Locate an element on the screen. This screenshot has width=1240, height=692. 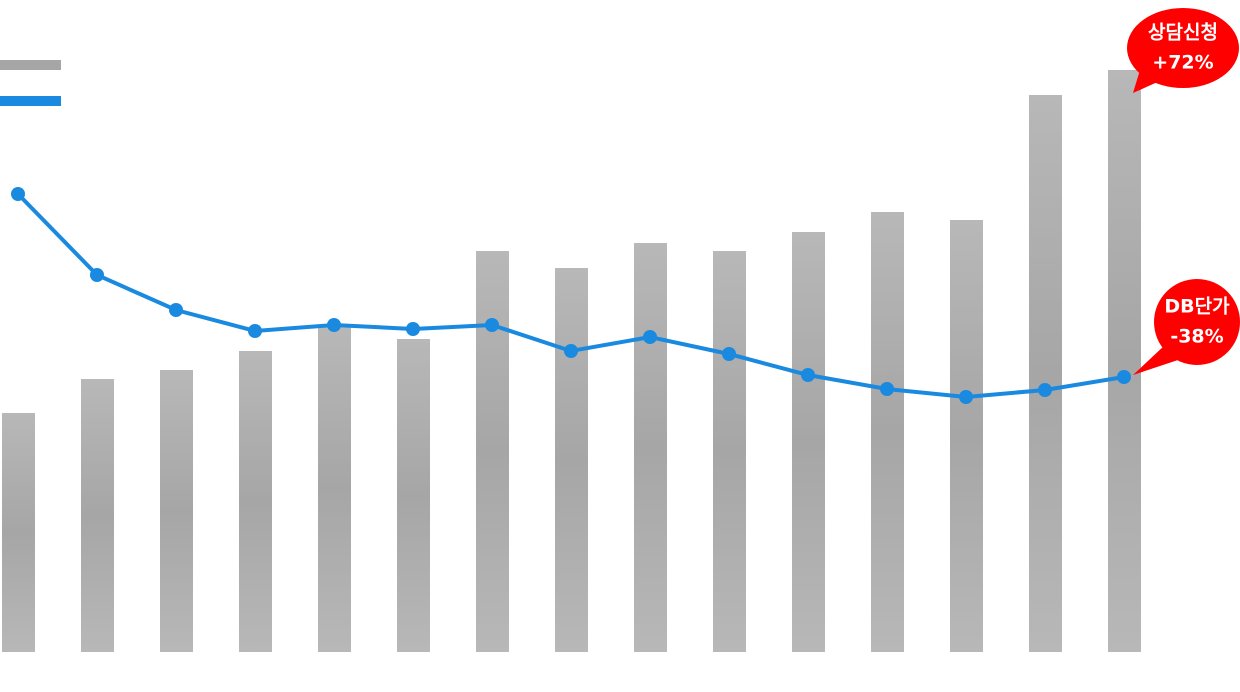
annotation-text: DB단가 is located at coordinates (1197, 307).